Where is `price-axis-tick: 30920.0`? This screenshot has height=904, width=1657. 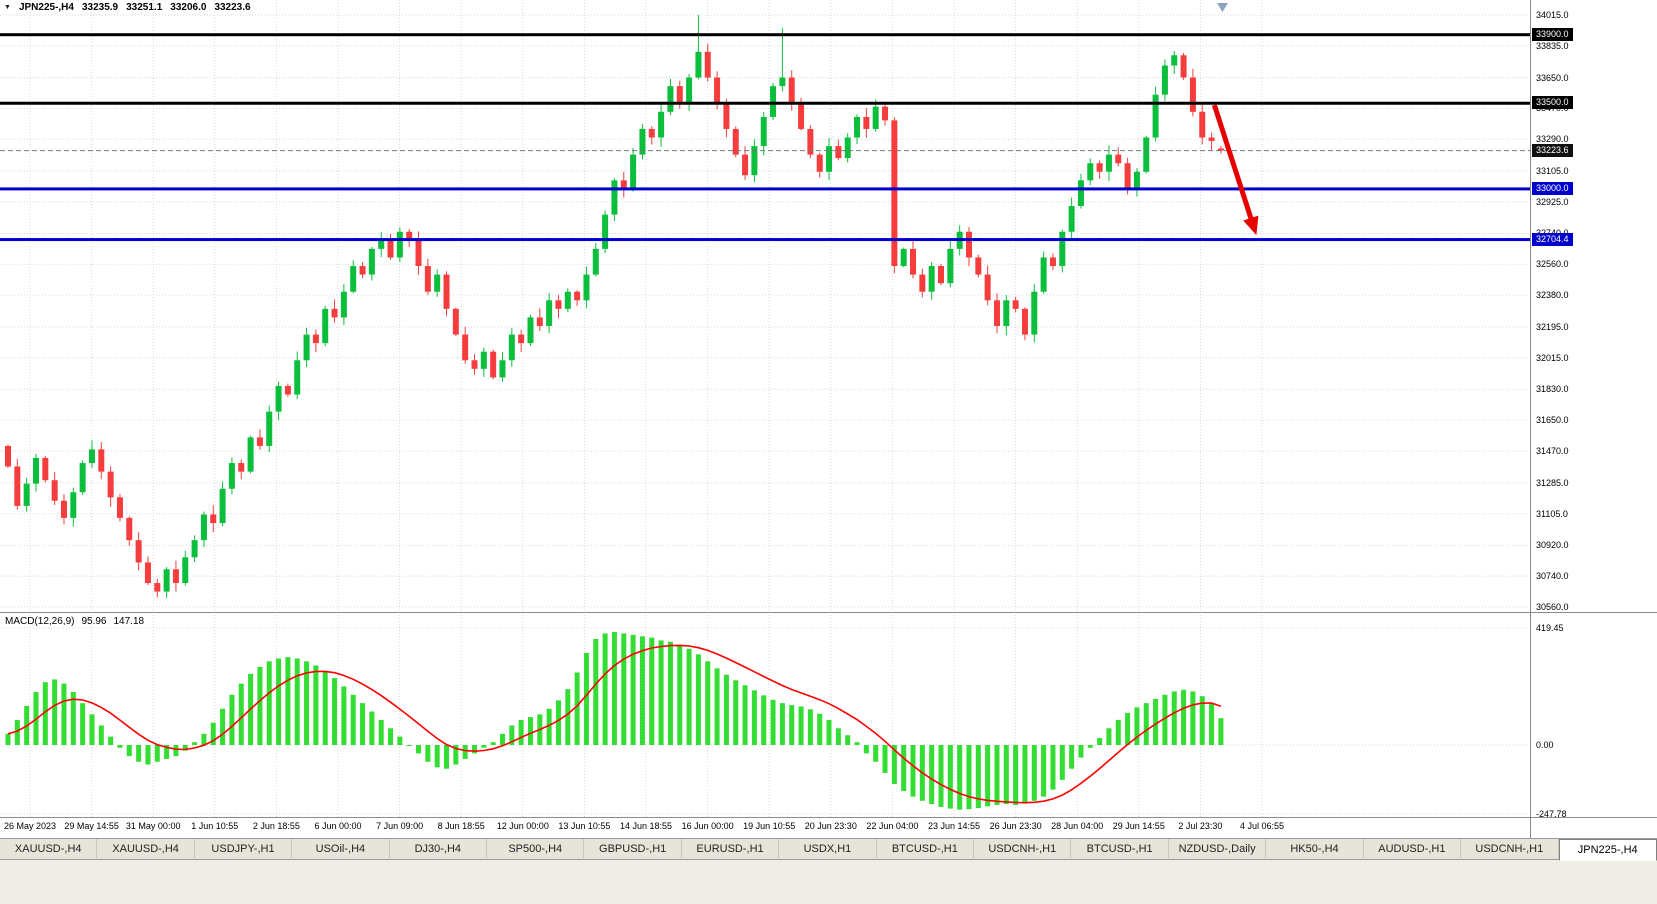 price-axis-tick: 30920.0 is located at coordinates (1552, 545).